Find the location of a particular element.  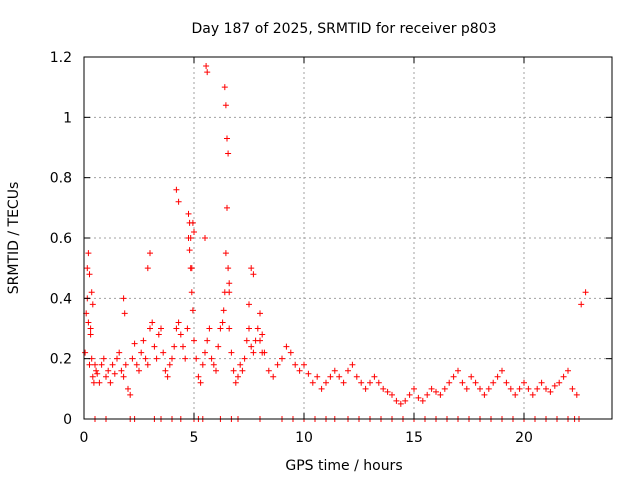

x-axis-label: GPS time / hours is located at coordinates (343, 466).